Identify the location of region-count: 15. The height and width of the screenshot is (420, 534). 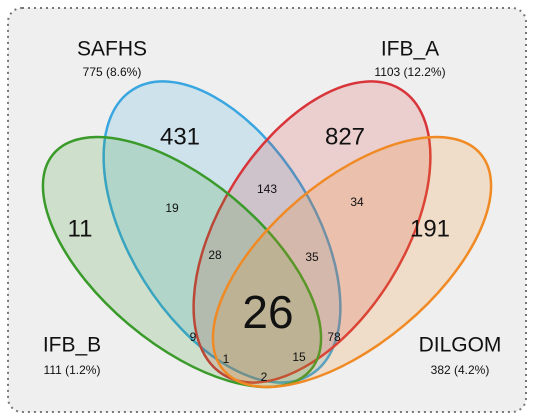
(299, 357).